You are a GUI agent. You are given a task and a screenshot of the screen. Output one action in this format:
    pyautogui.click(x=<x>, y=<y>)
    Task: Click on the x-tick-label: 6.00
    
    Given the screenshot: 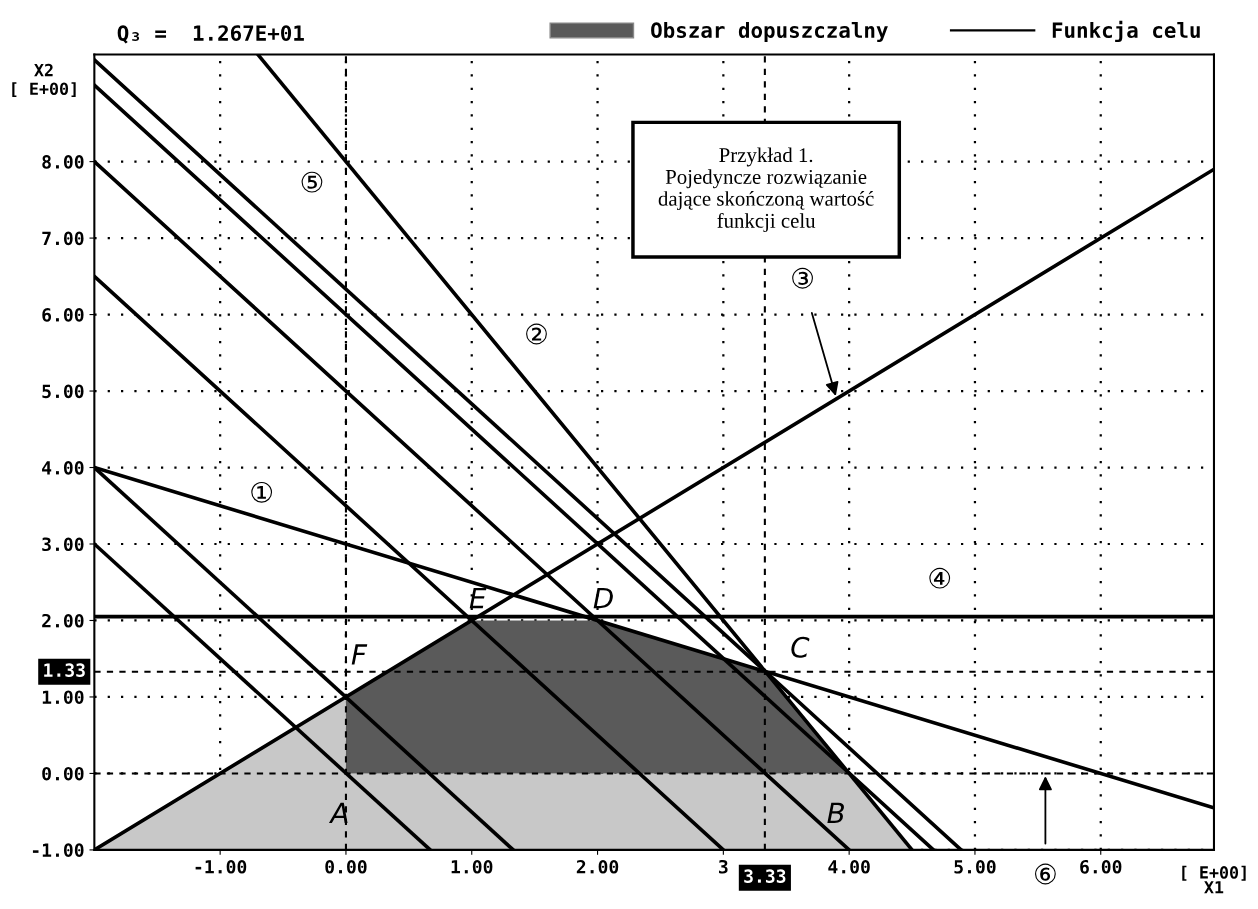 What is the action you would take?
    pyautogui.click(x=1101, y=866)
    